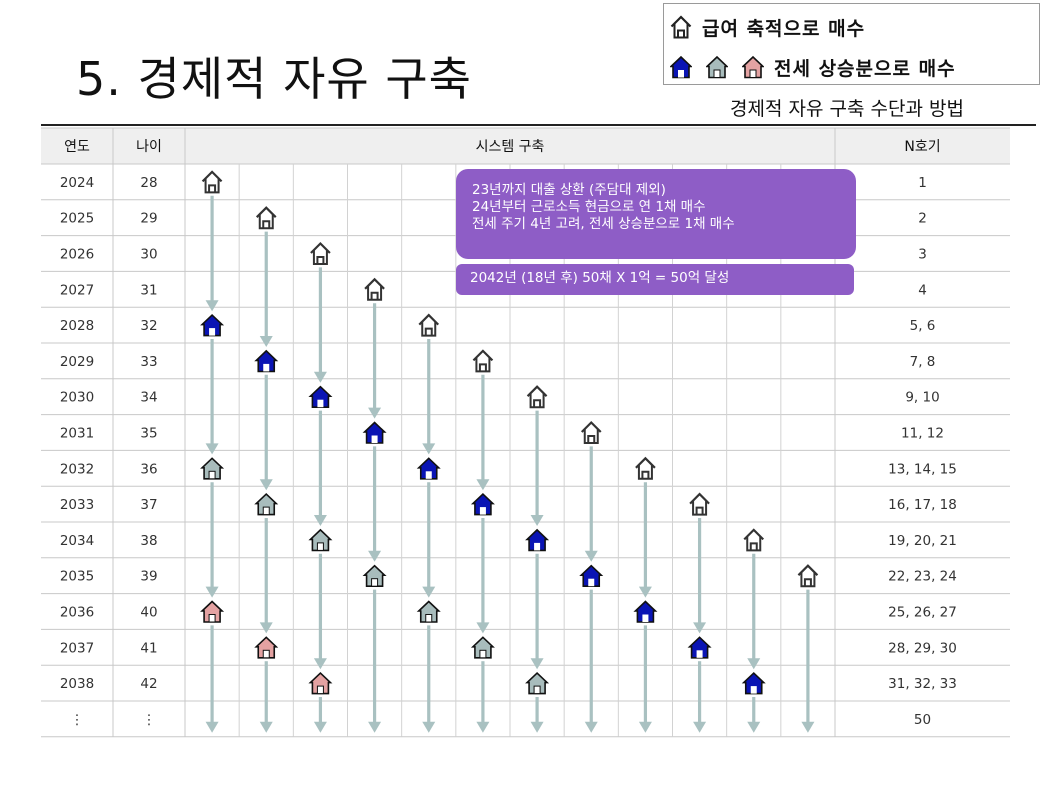 This screenshot has width=1052, height=790. I want to click on cell-year: 2031, so click(77, 434).